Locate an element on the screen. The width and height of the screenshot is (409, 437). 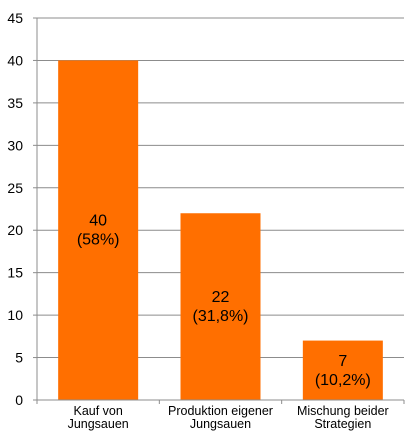
data-label: 7 is located at coordinates (342, 361).